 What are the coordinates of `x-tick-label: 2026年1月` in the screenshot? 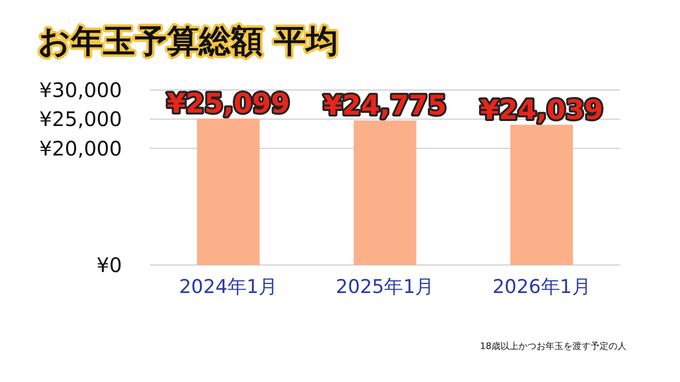 It's located at (541, 287).